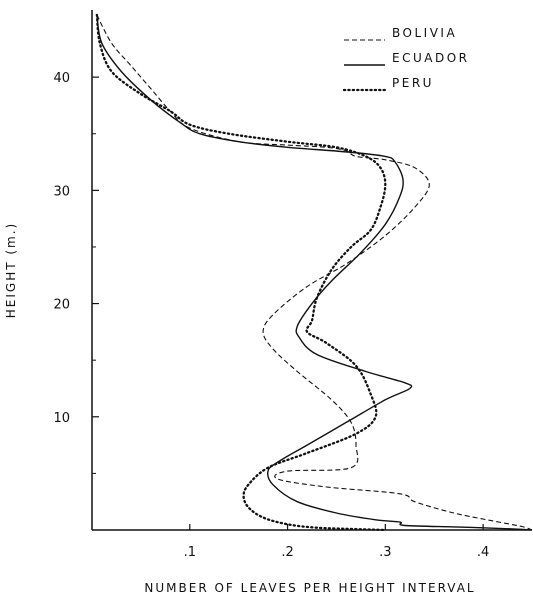  I want to click on x-tick-label: .1, so click(190, 552).